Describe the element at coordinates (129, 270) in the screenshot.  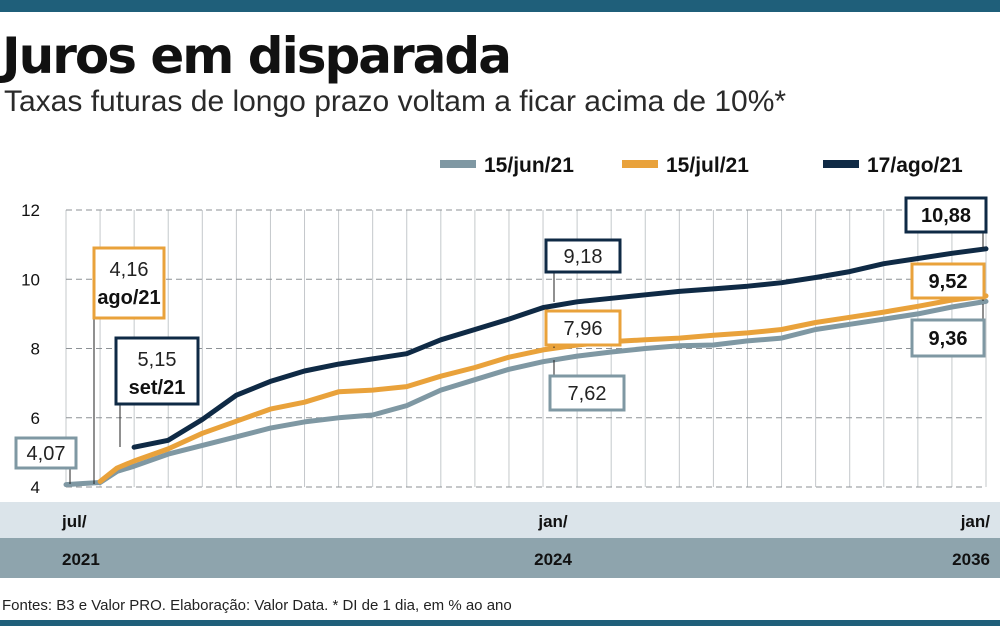
I see `annotation-value: 4,16` at that location.